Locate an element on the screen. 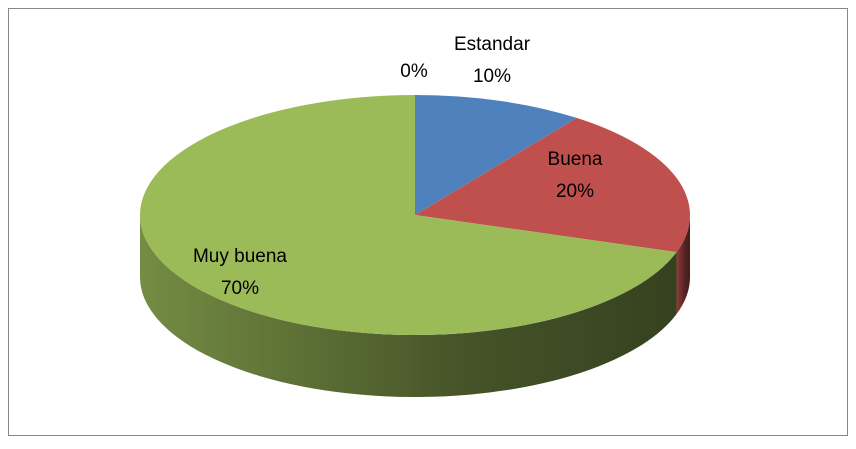 Image resolution: width=856 pixels, height=449 pixels. value-label: 20% is located at coordinates (575, 191).